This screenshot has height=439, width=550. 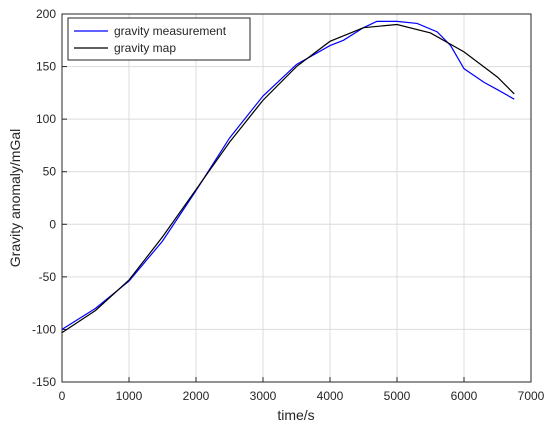 What do you see at coordinates (44, 382) in the screenshot?
I see `y-tick-label: -150` at bounding box center [44, 382].